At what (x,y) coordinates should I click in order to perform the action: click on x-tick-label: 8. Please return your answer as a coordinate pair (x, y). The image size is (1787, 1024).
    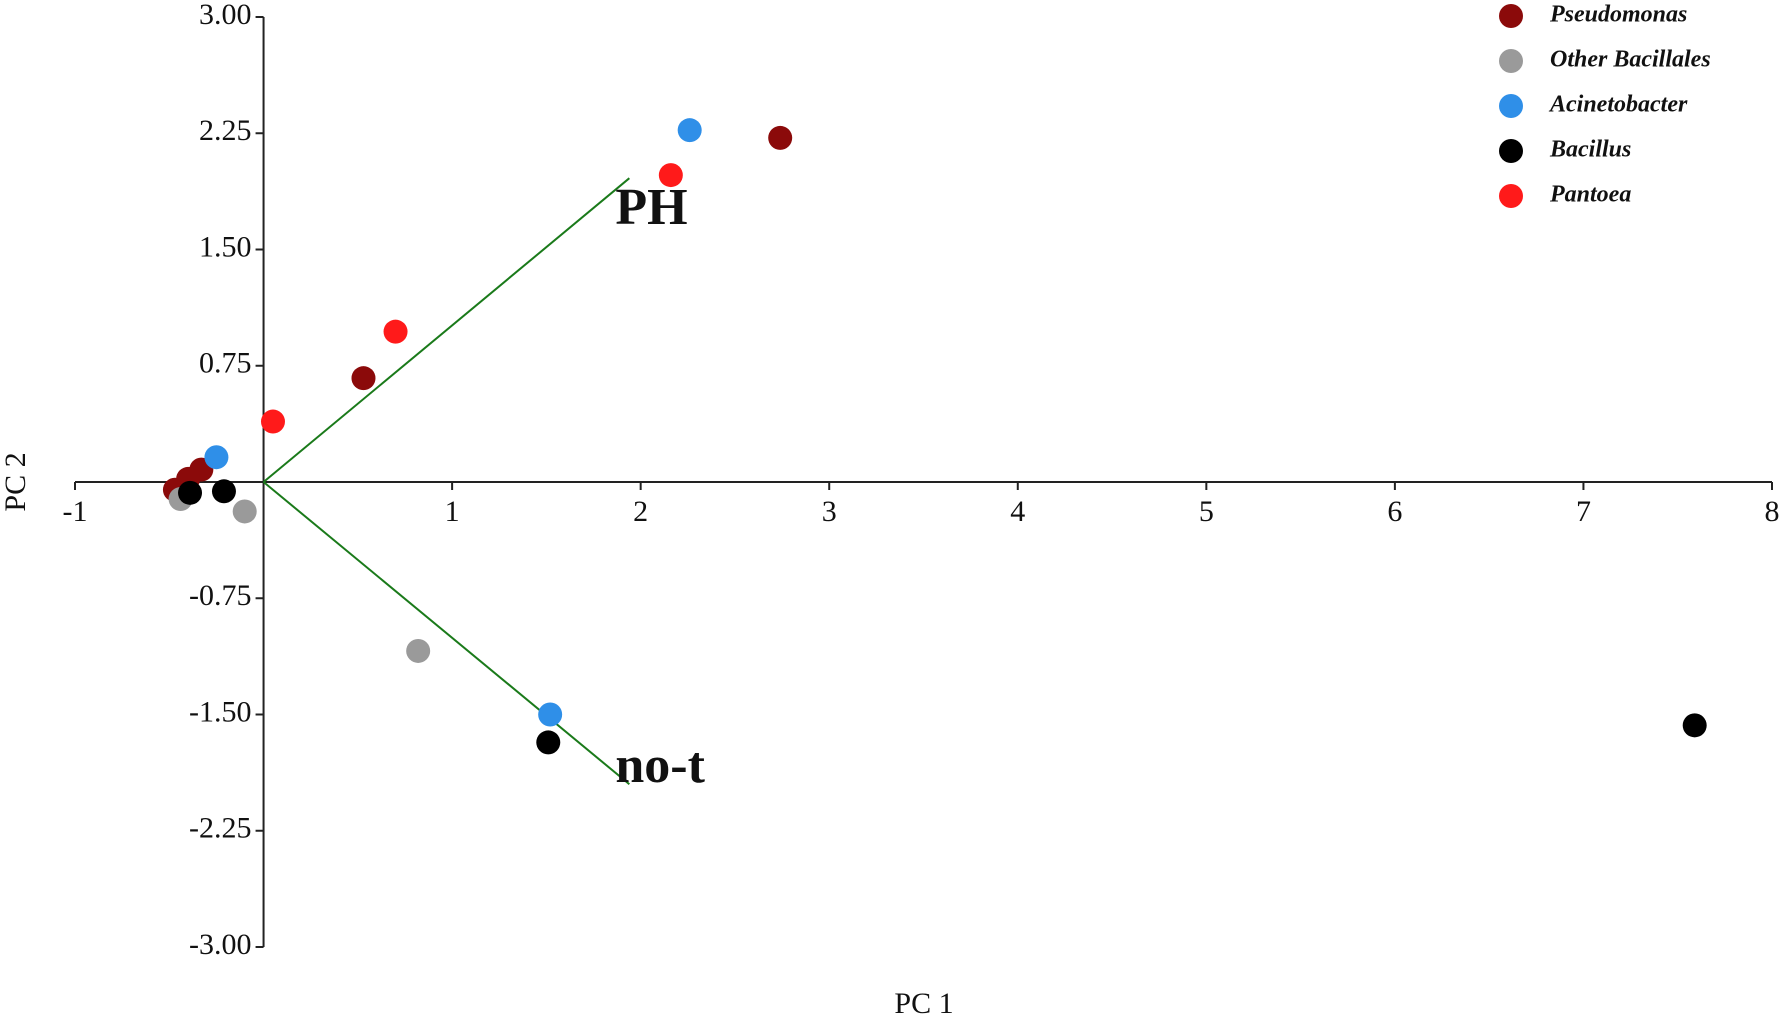
    Looking at the image, I should click on (1772, 511).